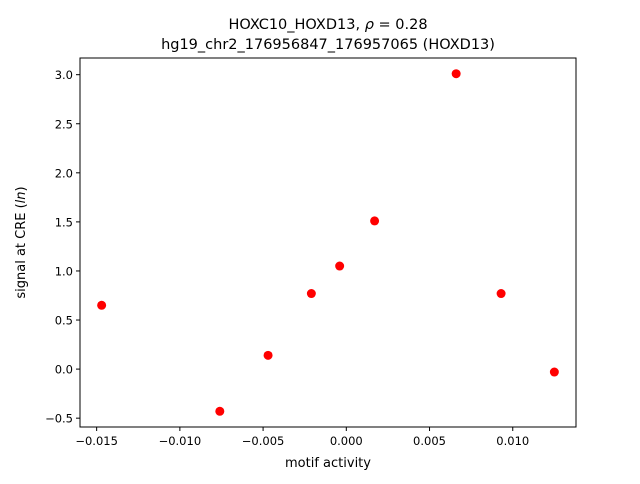  What do you see at coordinates (64, 173) in the screenshot?
I see `y-tick-label: 2.0` at bounding box center [64, 173].